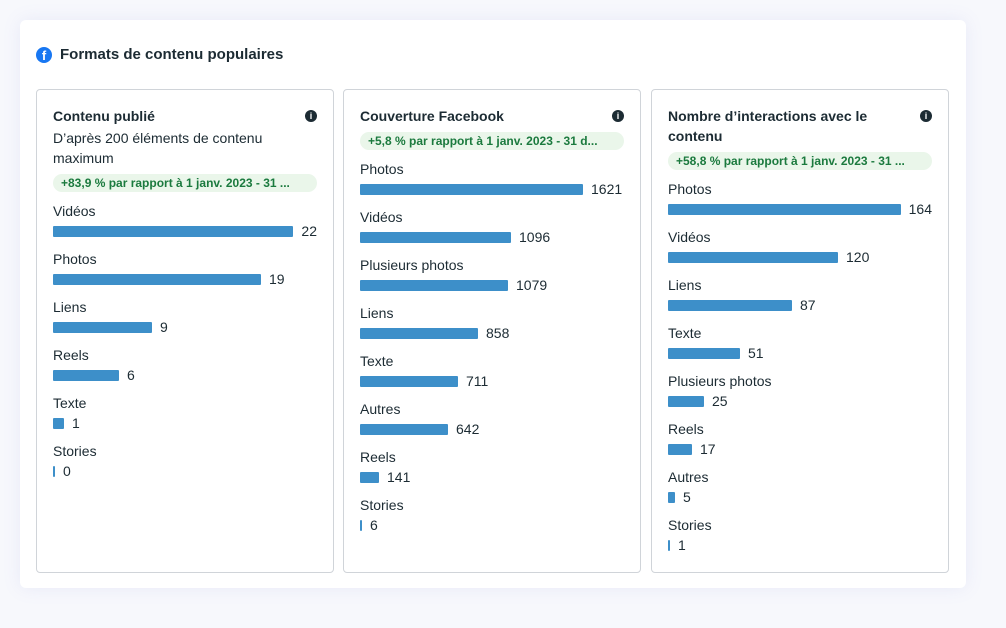  I want to click on list-item: Liens 87, so click(800, 295).